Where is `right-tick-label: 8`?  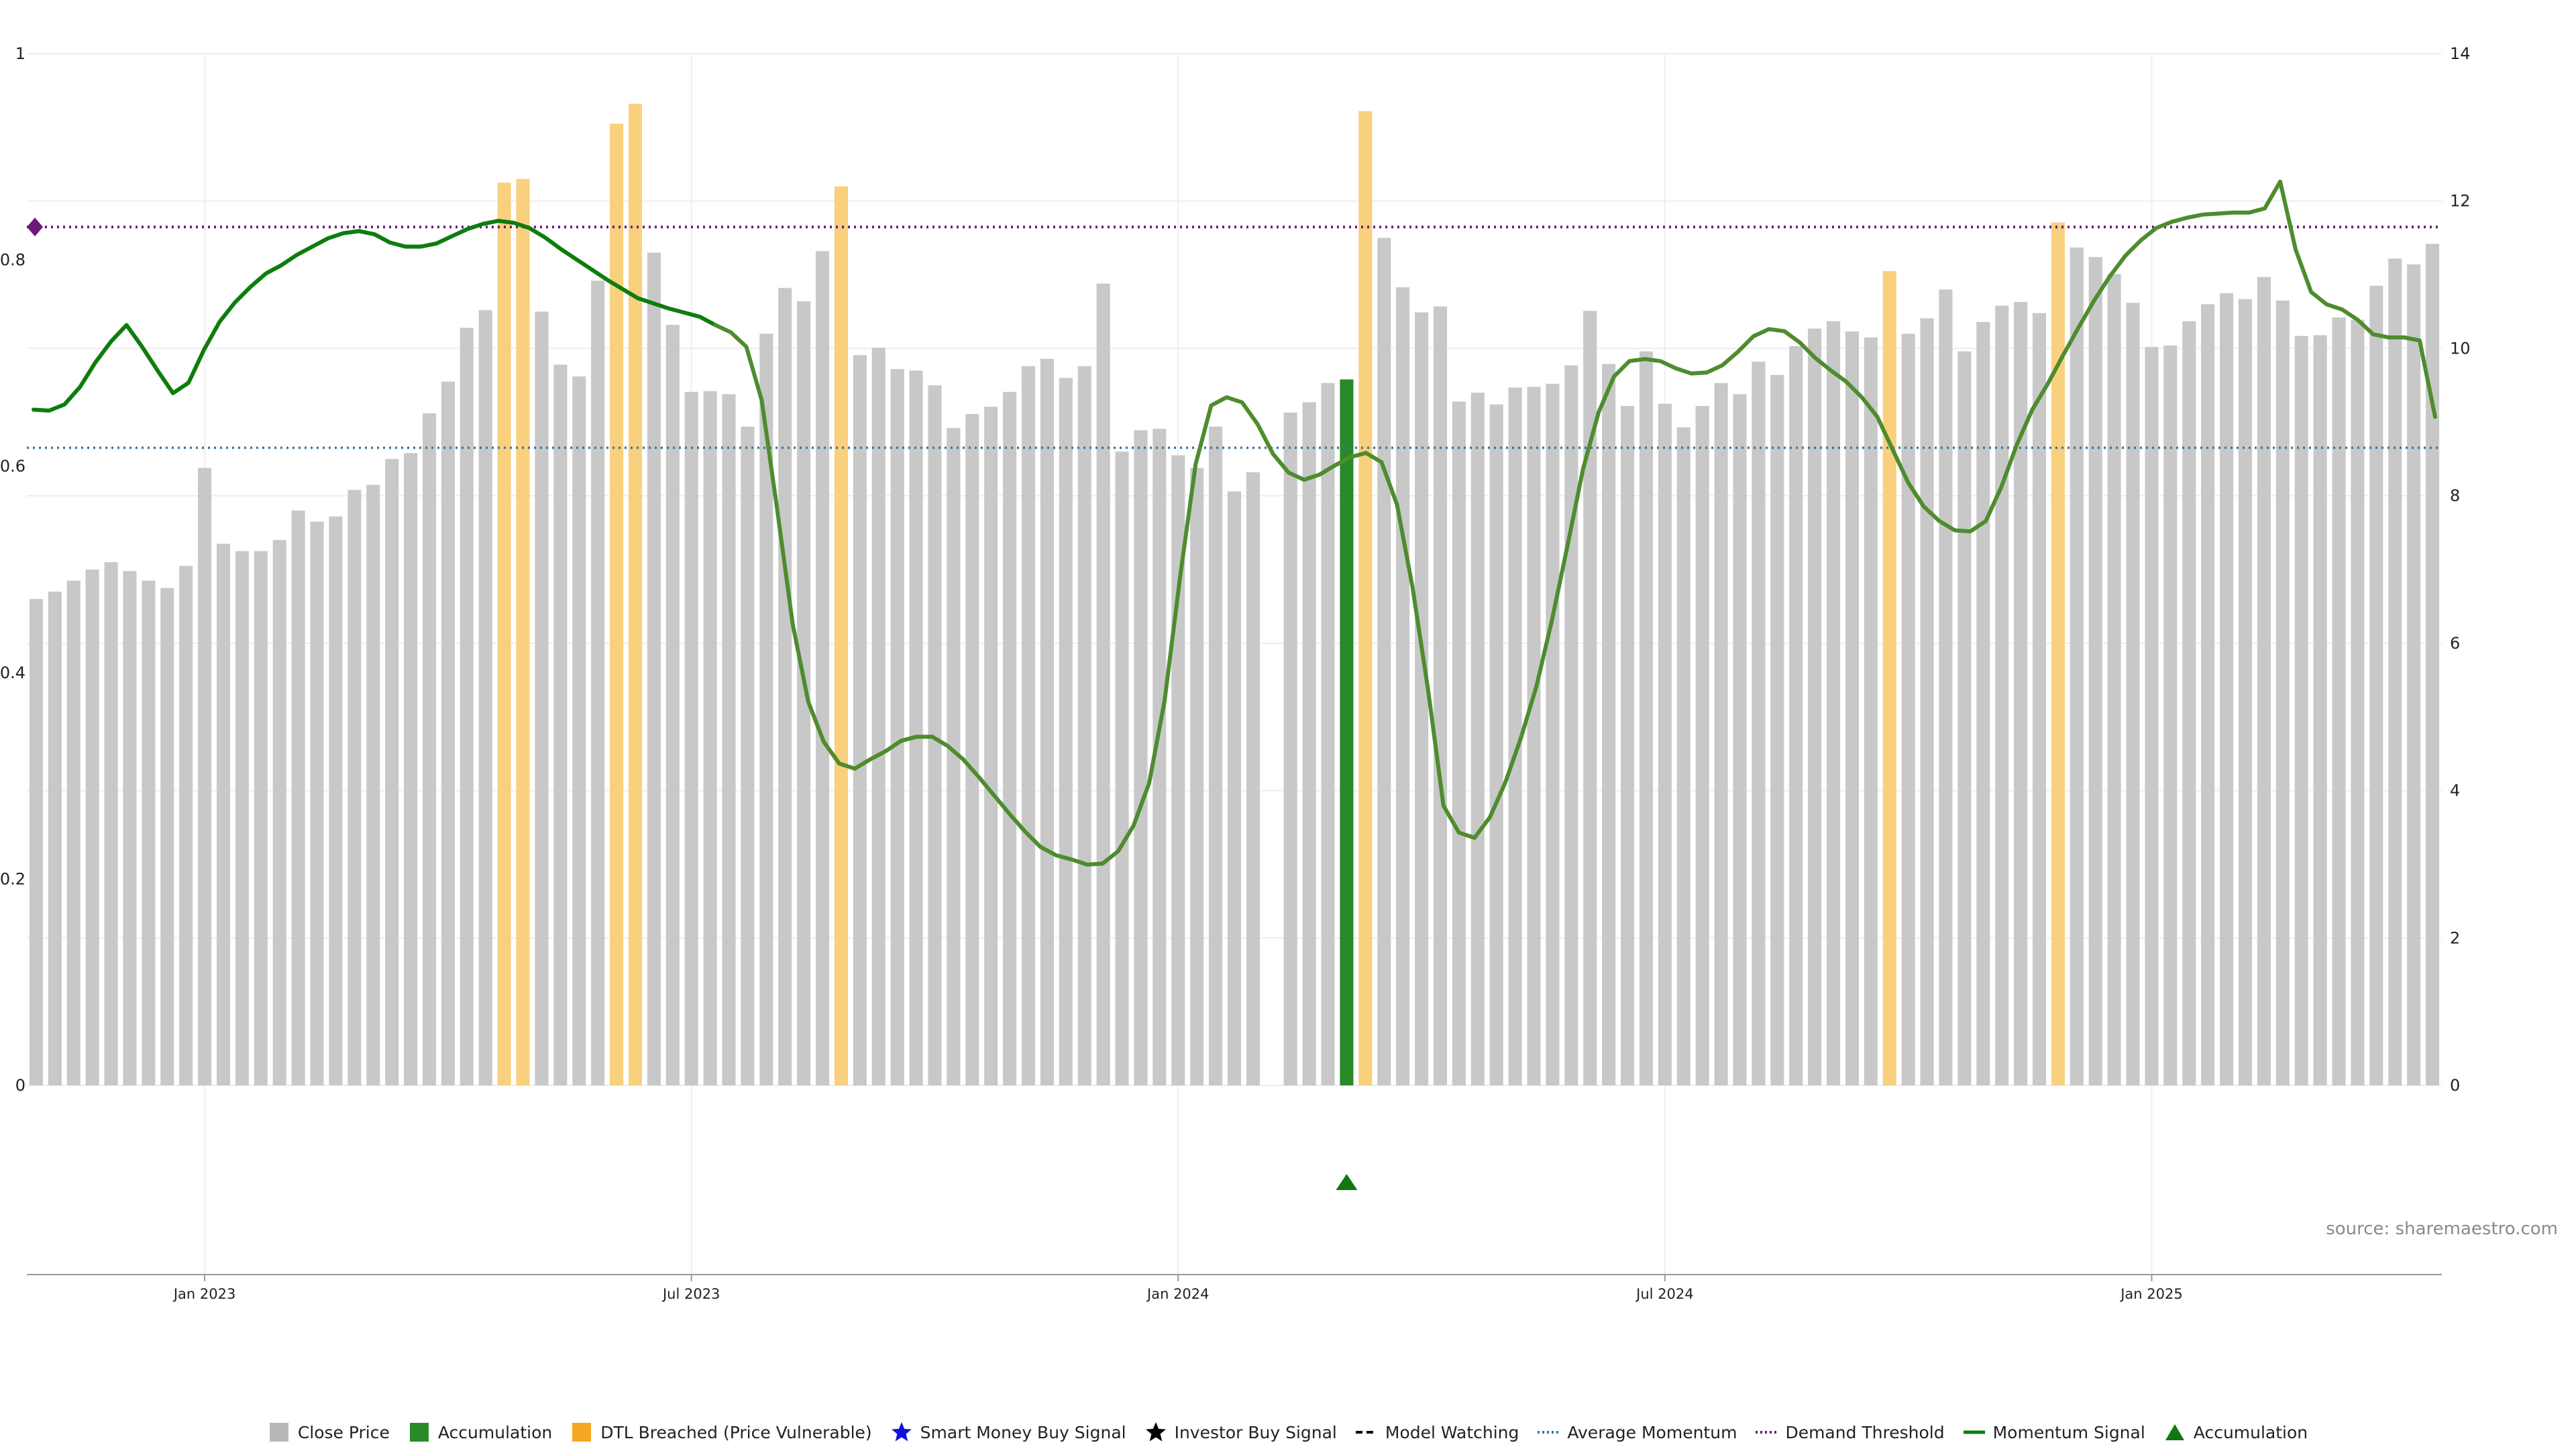
right-tick-label: 8 is located at coordinates (2455, 495).